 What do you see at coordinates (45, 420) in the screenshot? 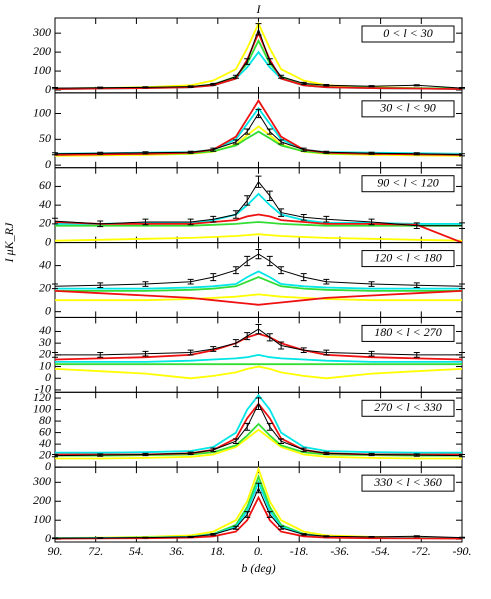
I see `y-tick-label: 80` at bounding box center [45, 420].